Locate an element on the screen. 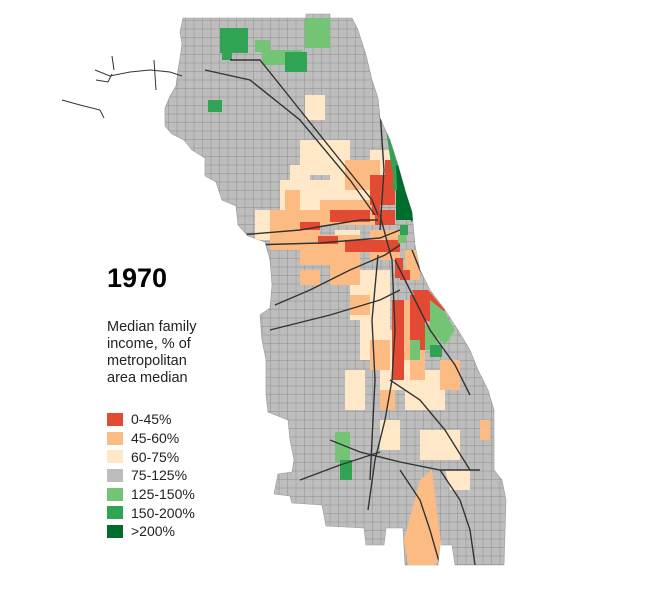  legend-item: 60-75% is located at coordinates (151, 456).